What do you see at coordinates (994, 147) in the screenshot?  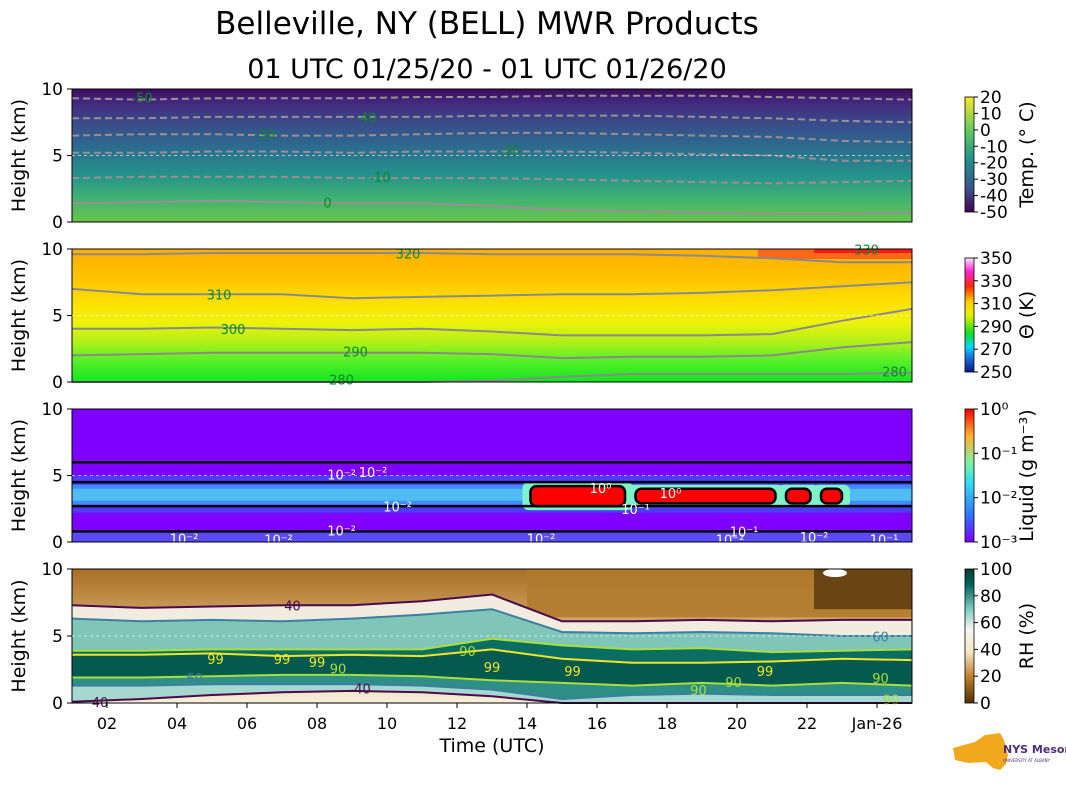 I see `colorbar-tick-label: -10` at bounding box center [994, 147].